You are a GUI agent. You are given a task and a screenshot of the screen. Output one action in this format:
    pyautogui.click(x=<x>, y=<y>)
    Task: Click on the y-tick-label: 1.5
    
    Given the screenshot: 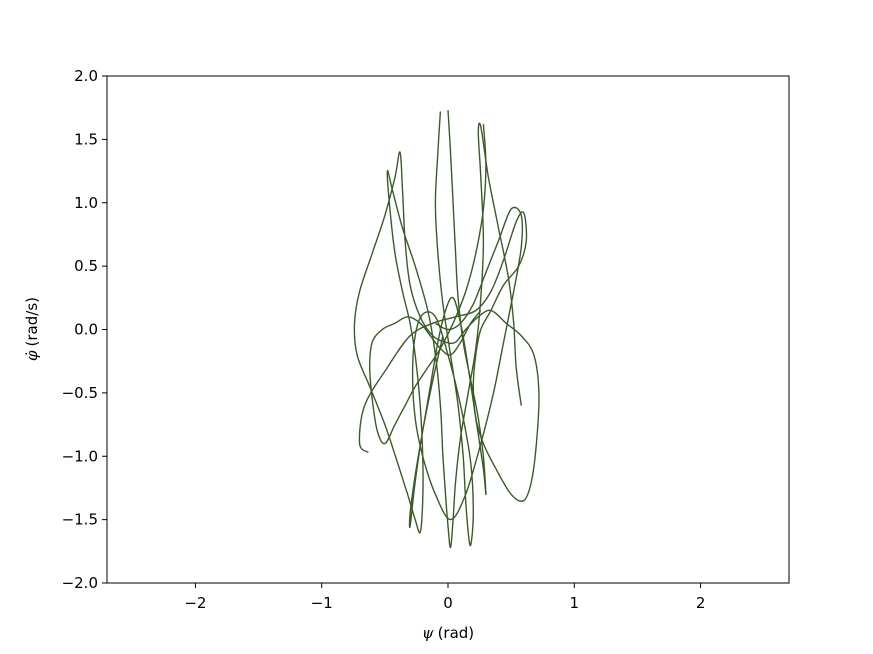 What is the action you would take?
    pyautogui.click(x=86, y=139)
    